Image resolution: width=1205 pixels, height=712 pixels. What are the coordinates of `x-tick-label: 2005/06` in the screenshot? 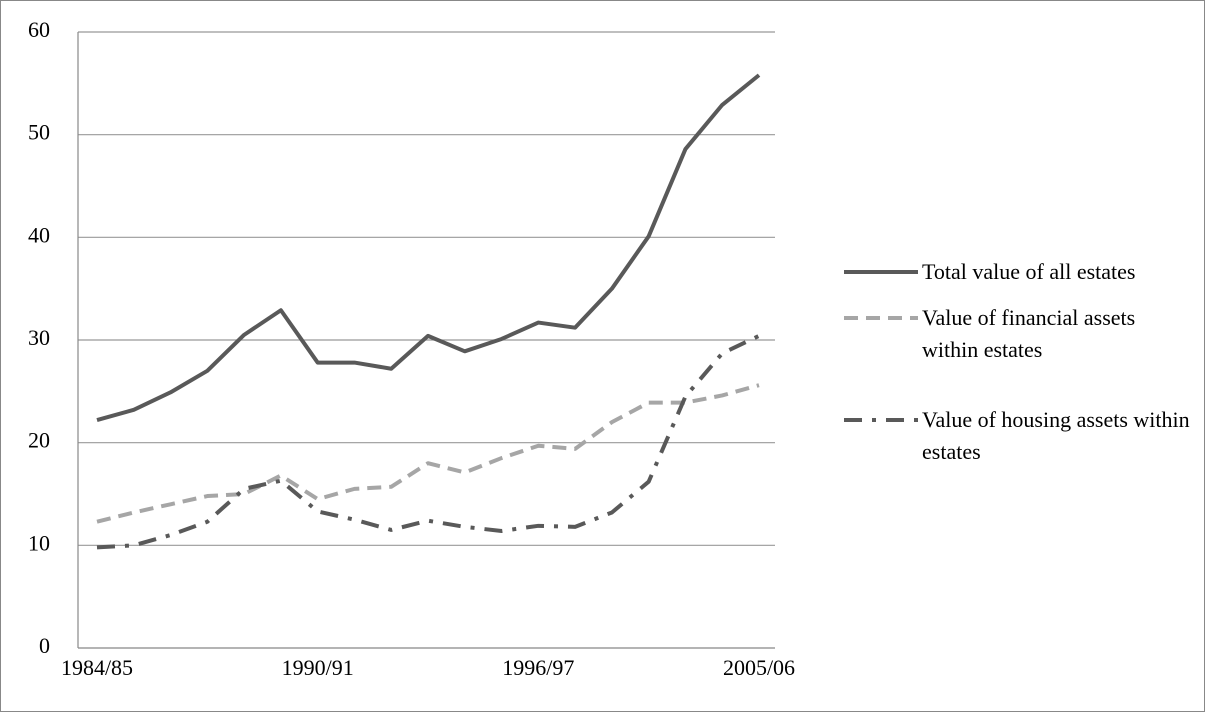 It's located at (759, 667).